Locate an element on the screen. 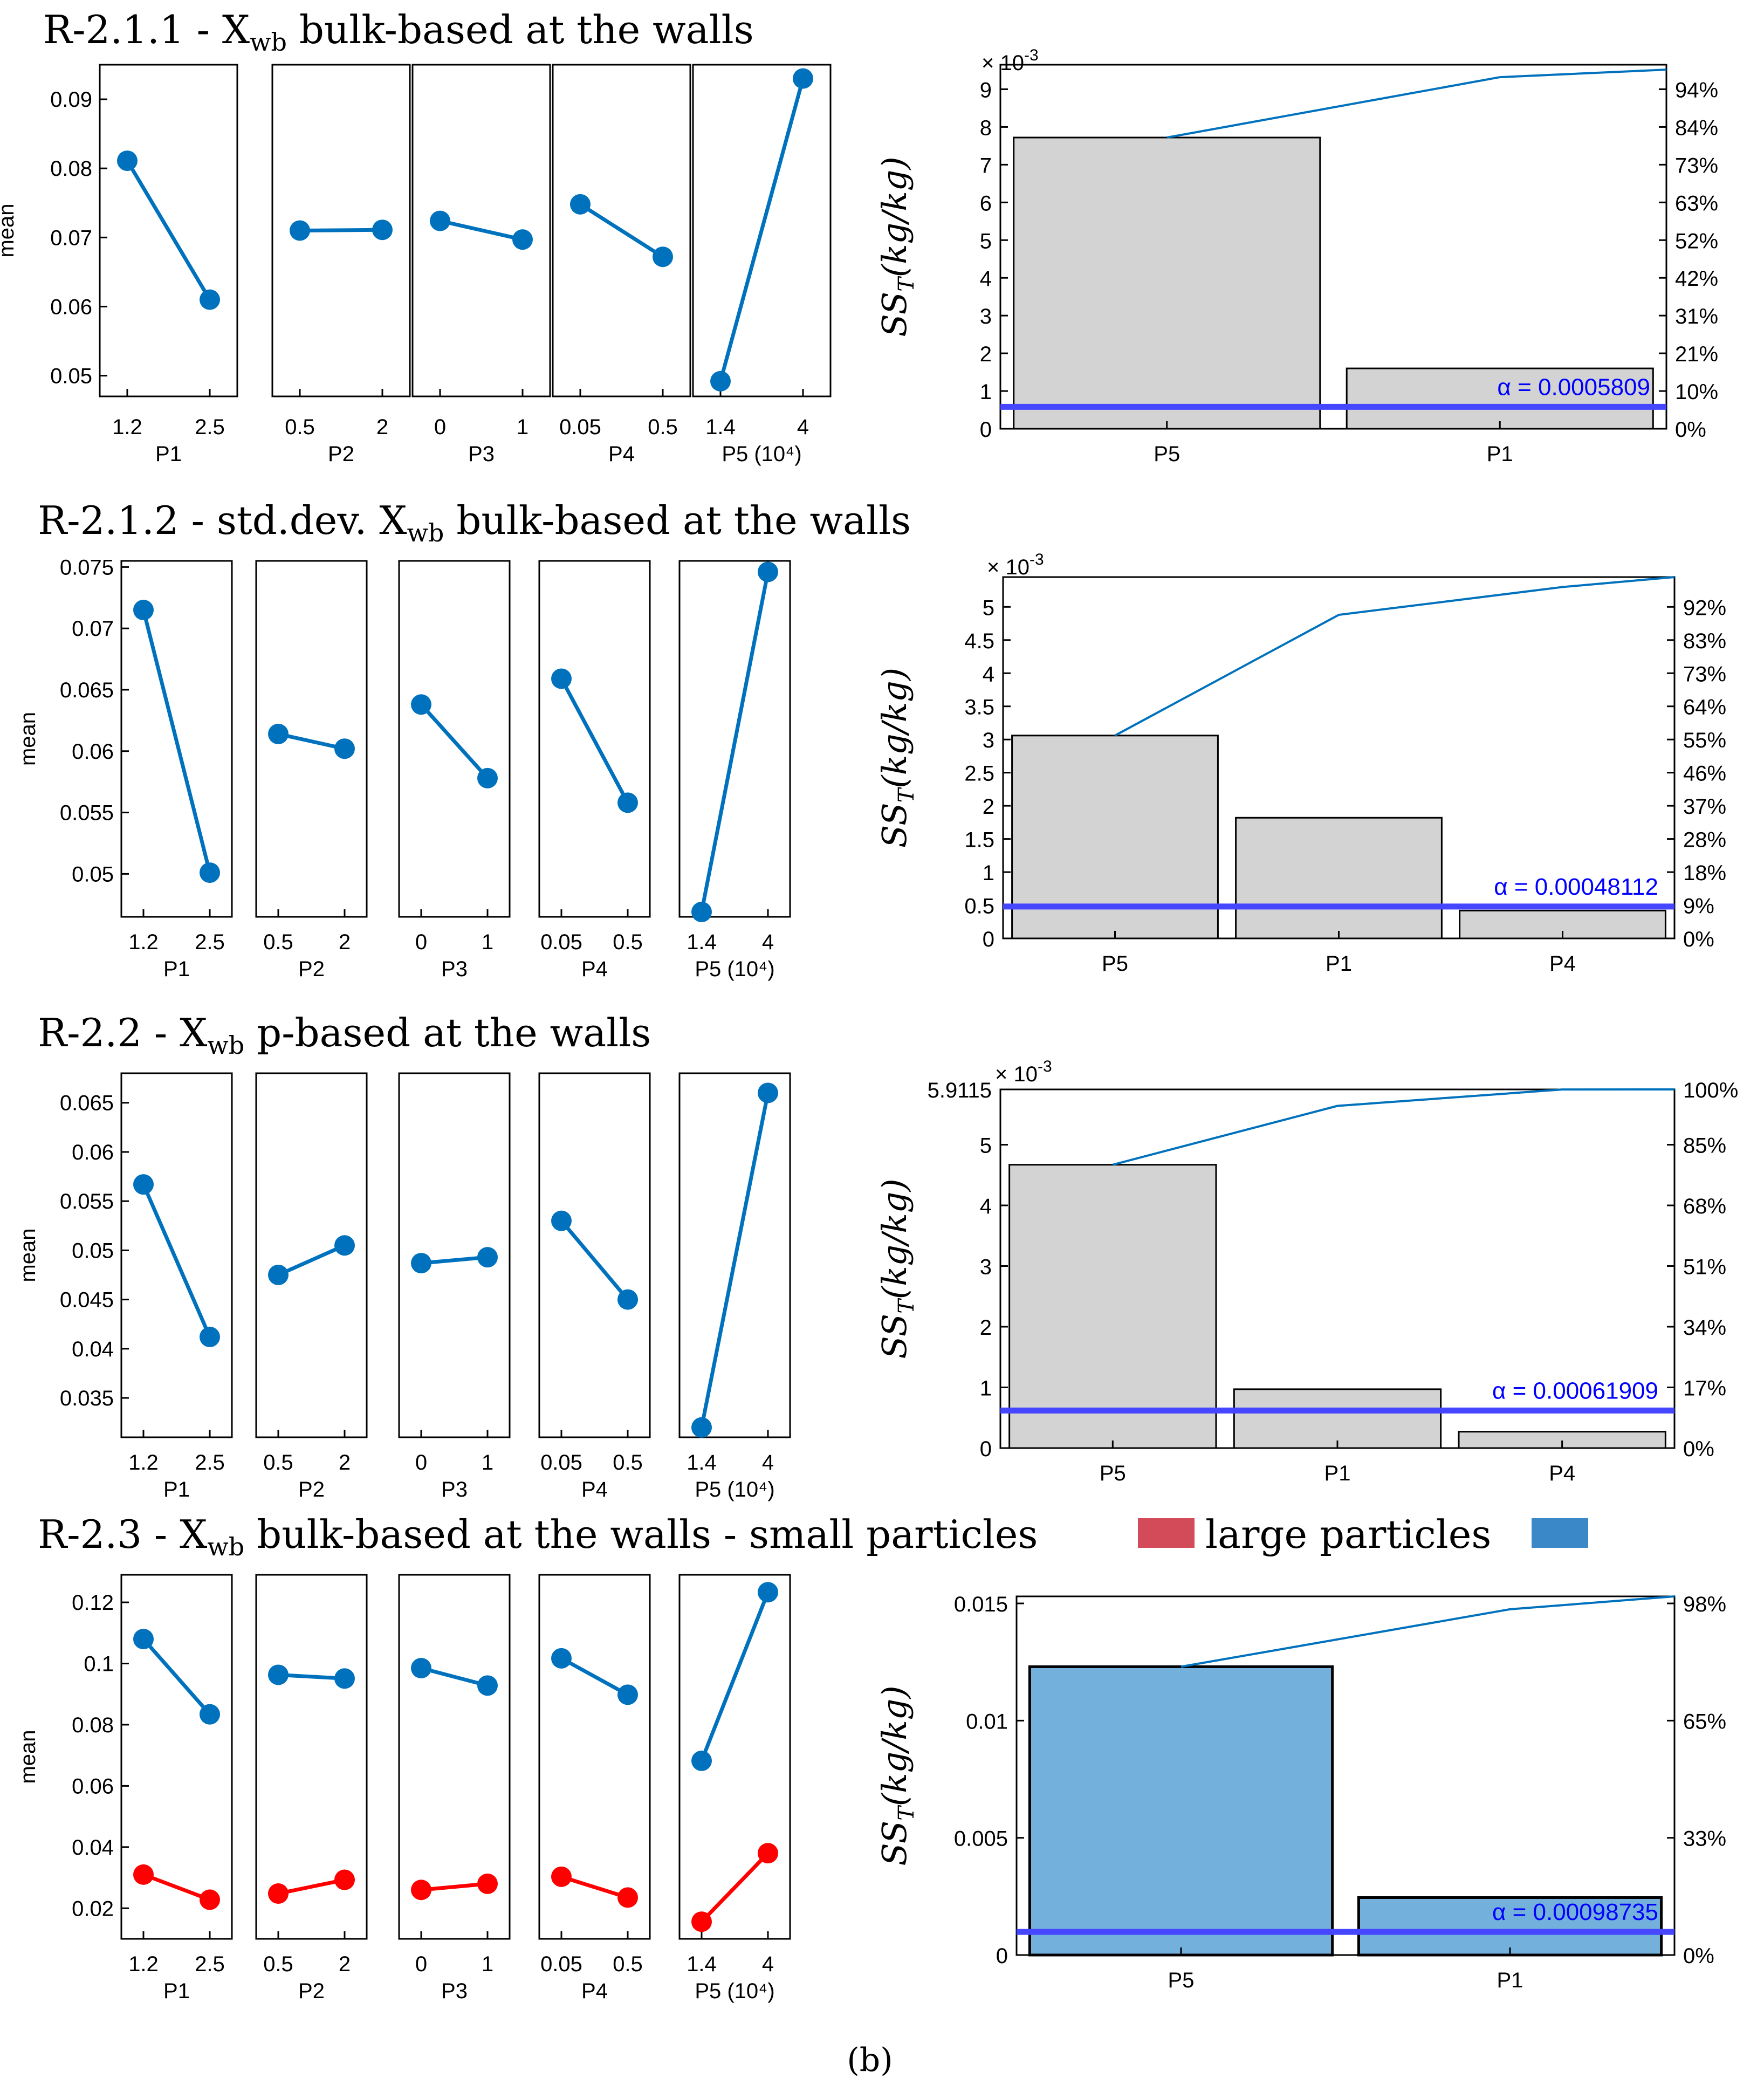  y2-tick-label: 28% is located at coordinates (1705, 840).